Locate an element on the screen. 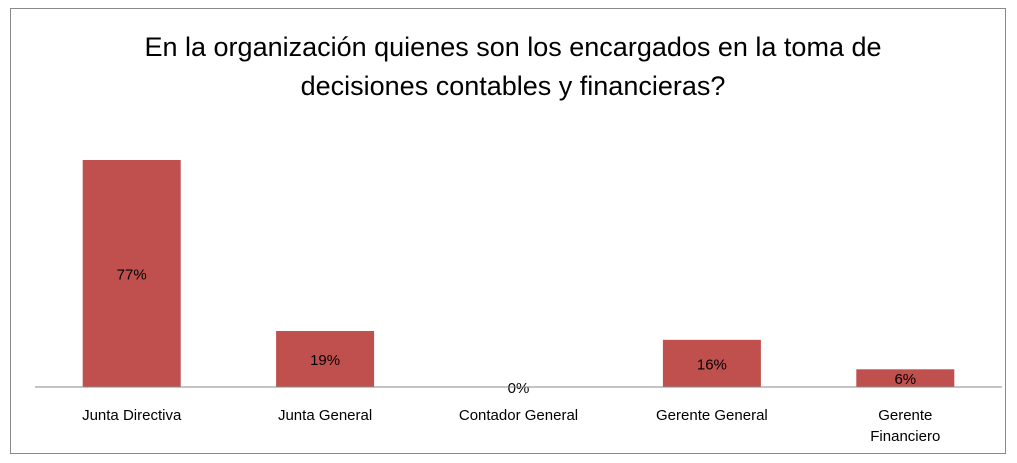  data-label: 19% is located at coordinates (325, 360).